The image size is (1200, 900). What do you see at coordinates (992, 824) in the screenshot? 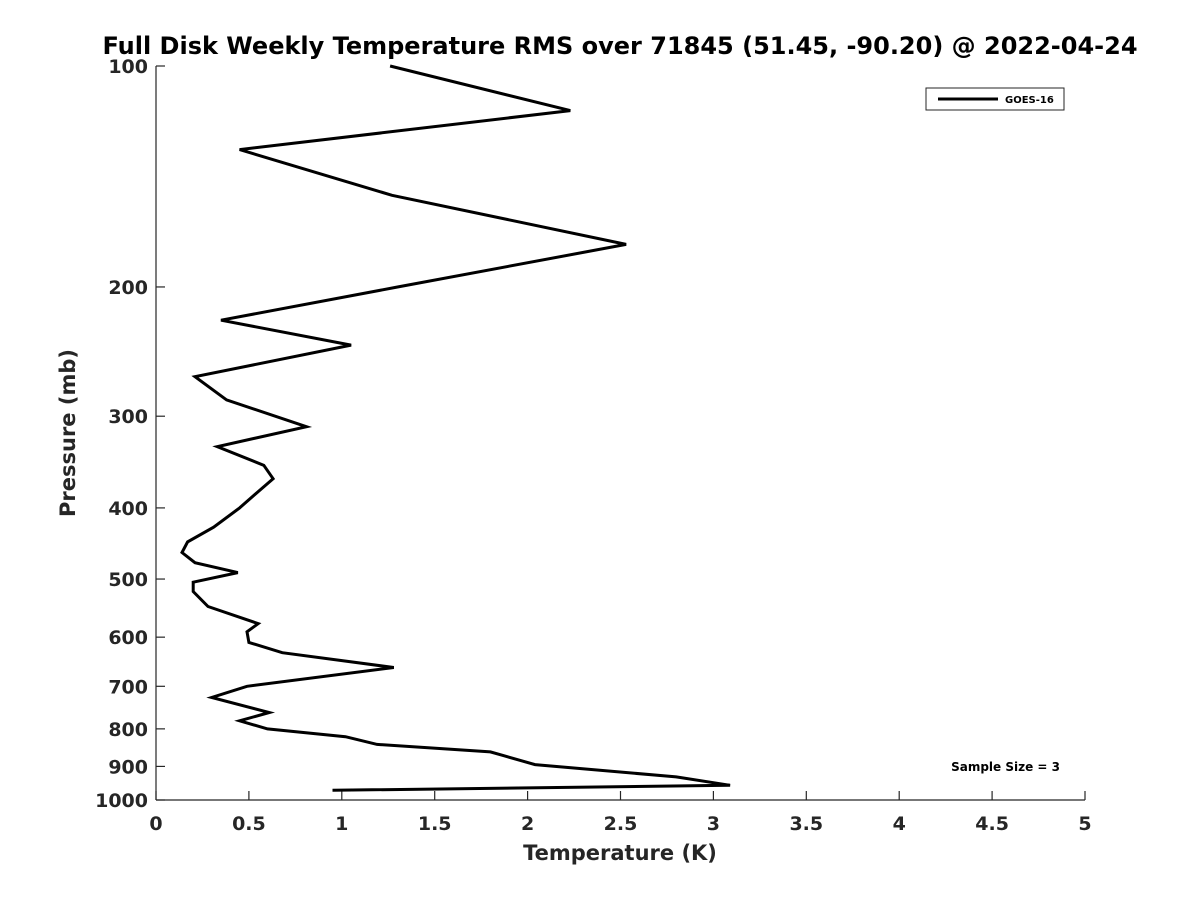
I see `x-tick-label: 4.5` at bounding box center [992, 824].